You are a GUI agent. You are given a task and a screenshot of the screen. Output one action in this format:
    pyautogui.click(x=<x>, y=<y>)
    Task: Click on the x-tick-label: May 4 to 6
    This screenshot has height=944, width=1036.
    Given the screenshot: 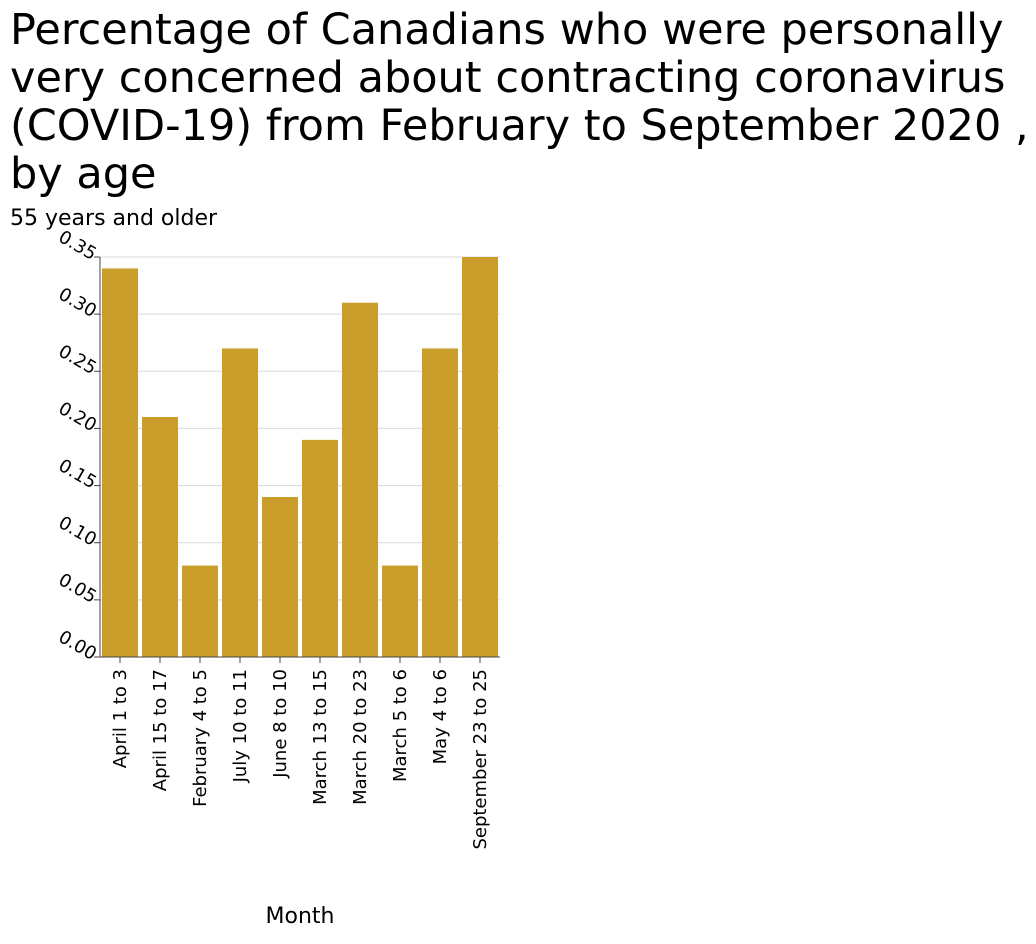 What is the action you would take?
    pyautogui.click(x=440, y=716)
    